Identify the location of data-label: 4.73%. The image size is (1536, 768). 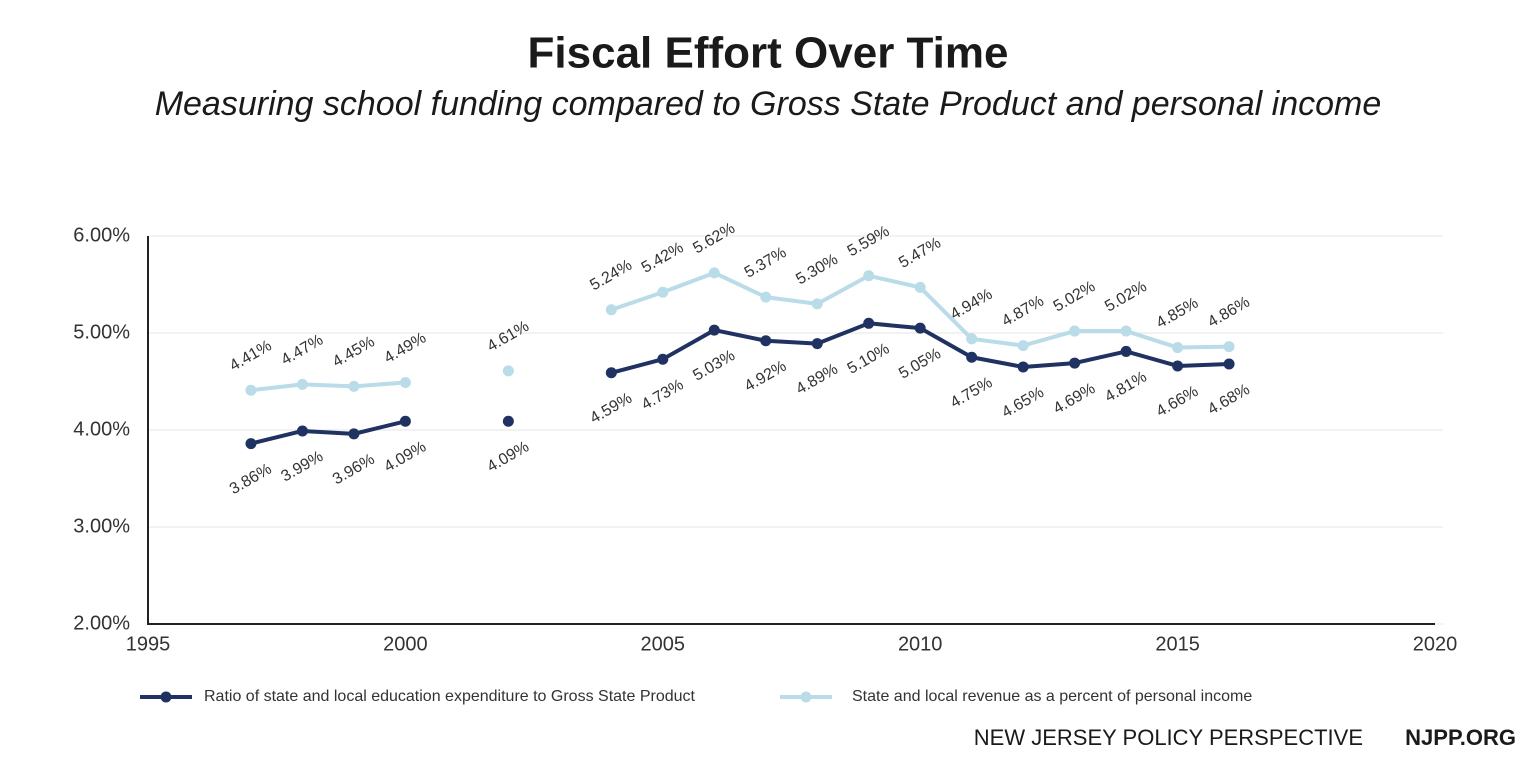
(663, 394).